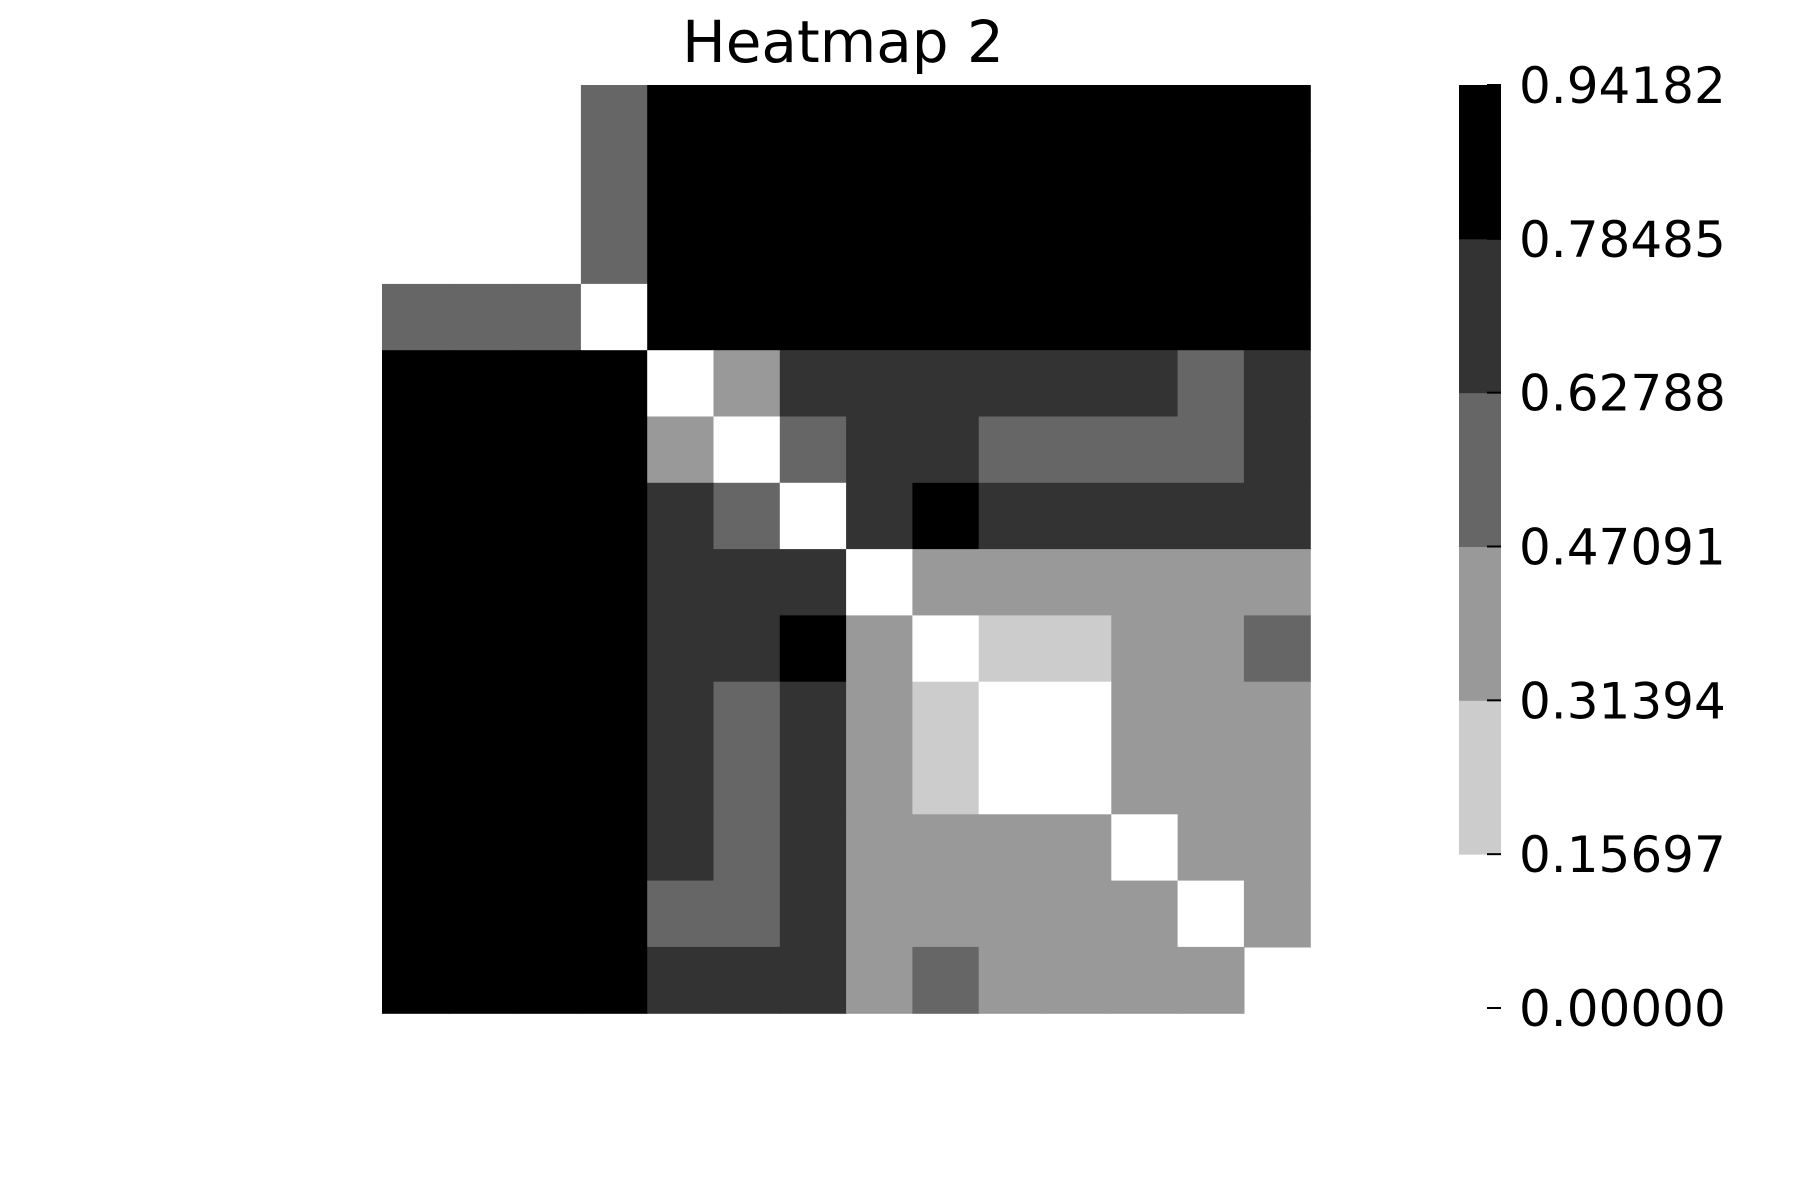 Image resolution: width=1800 pixels, height=1204 pixels. Describe the element at coordinates (1622, 86) in the screenshot. I see `colorbar-tick-label: 0.94182` at that location.